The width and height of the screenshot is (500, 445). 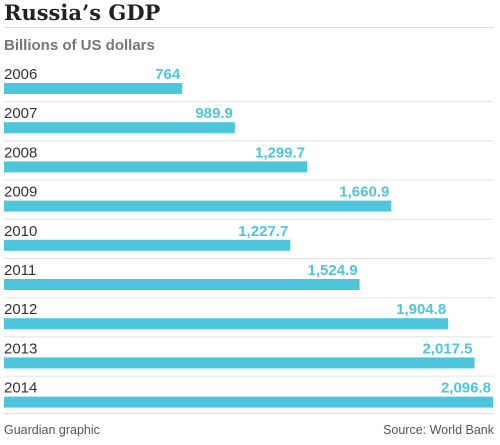 I want to click on value-label: 2,017.5, so click(x=447, y=348).